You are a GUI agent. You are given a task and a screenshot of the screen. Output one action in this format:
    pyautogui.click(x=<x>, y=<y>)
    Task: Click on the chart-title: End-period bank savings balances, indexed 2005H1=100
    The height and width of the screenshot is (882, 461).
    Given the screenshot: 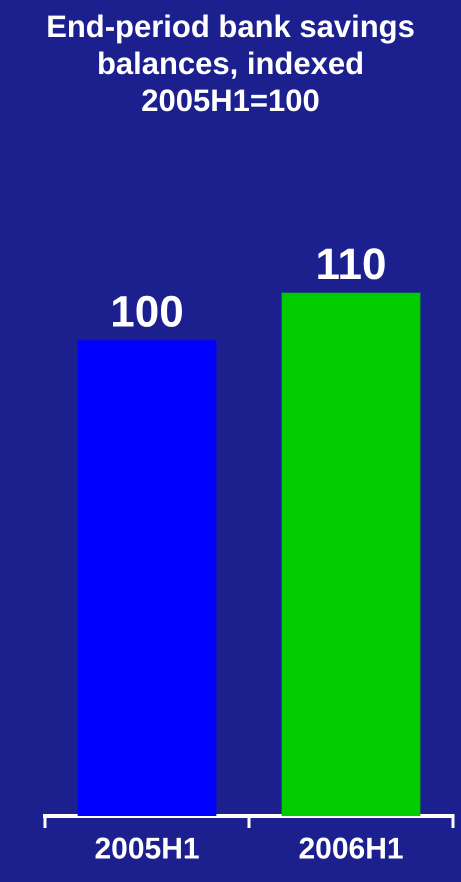 What is the action you would take?
    pyautogui.click(x=230, y=63)
    